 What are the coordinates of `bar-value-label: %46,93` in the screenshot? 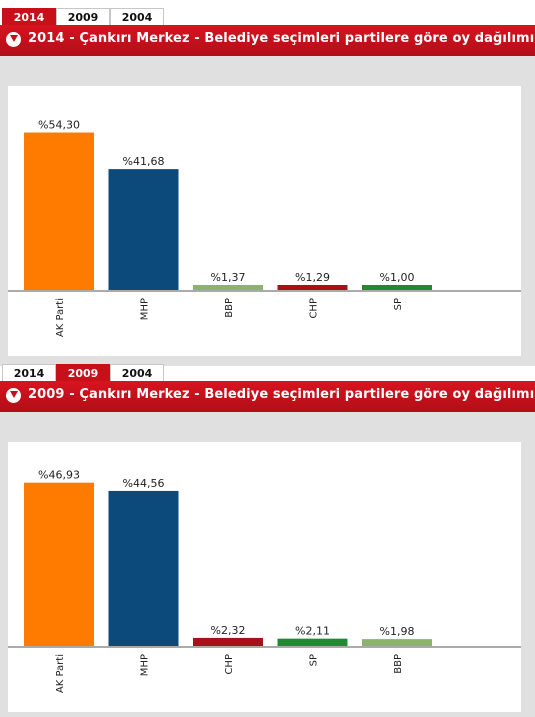 It's located at (59, 475).